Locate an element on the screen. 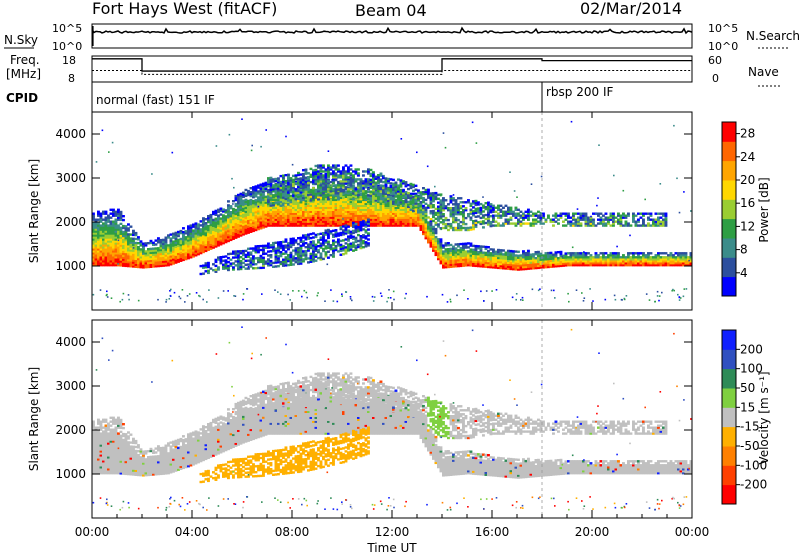 This screenshot has width=800, height=554. radar-title: Fort Hays West (fitACF) is located at coordinates (184, 9).